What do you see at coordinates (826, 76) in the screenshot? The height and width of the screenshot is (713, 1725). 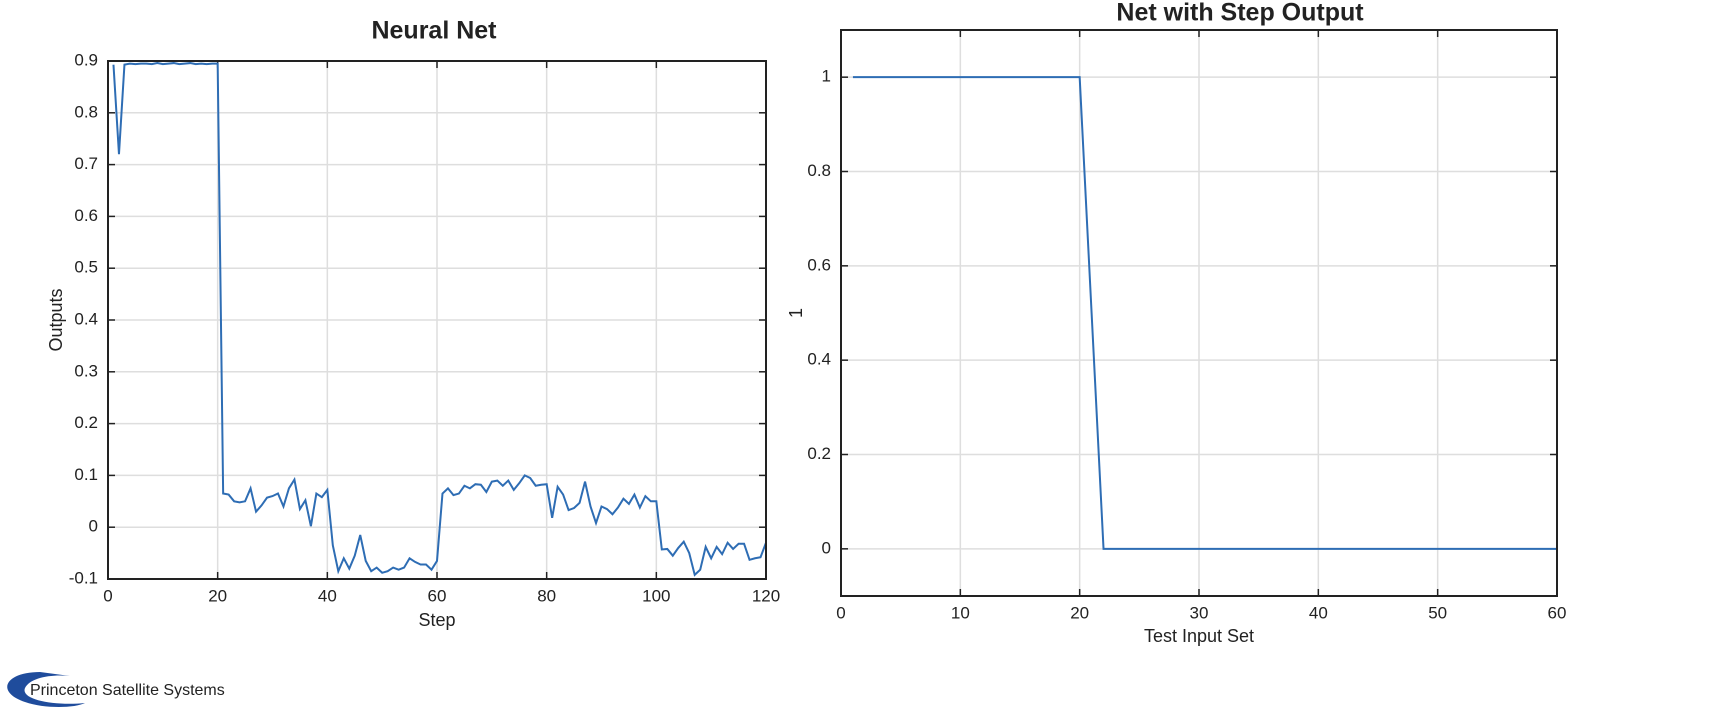 I see `y-tick-label: 1` at bounding box center [826, 76].